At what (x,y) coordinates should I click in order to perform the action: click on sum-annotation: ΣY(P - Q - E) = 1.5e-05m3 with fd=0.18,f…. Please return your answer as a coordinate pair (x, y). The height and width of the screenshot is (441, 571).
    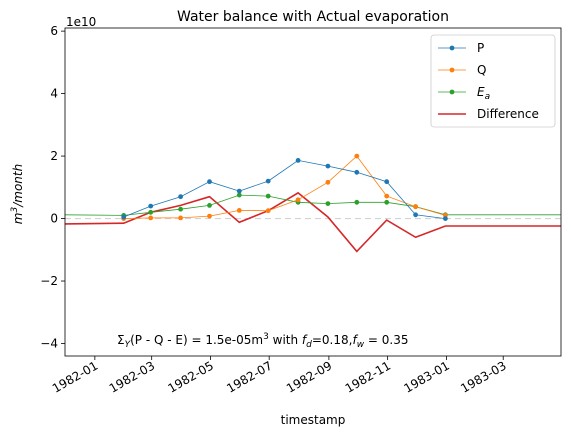
    Looking at the image, I should click on (262, 341).